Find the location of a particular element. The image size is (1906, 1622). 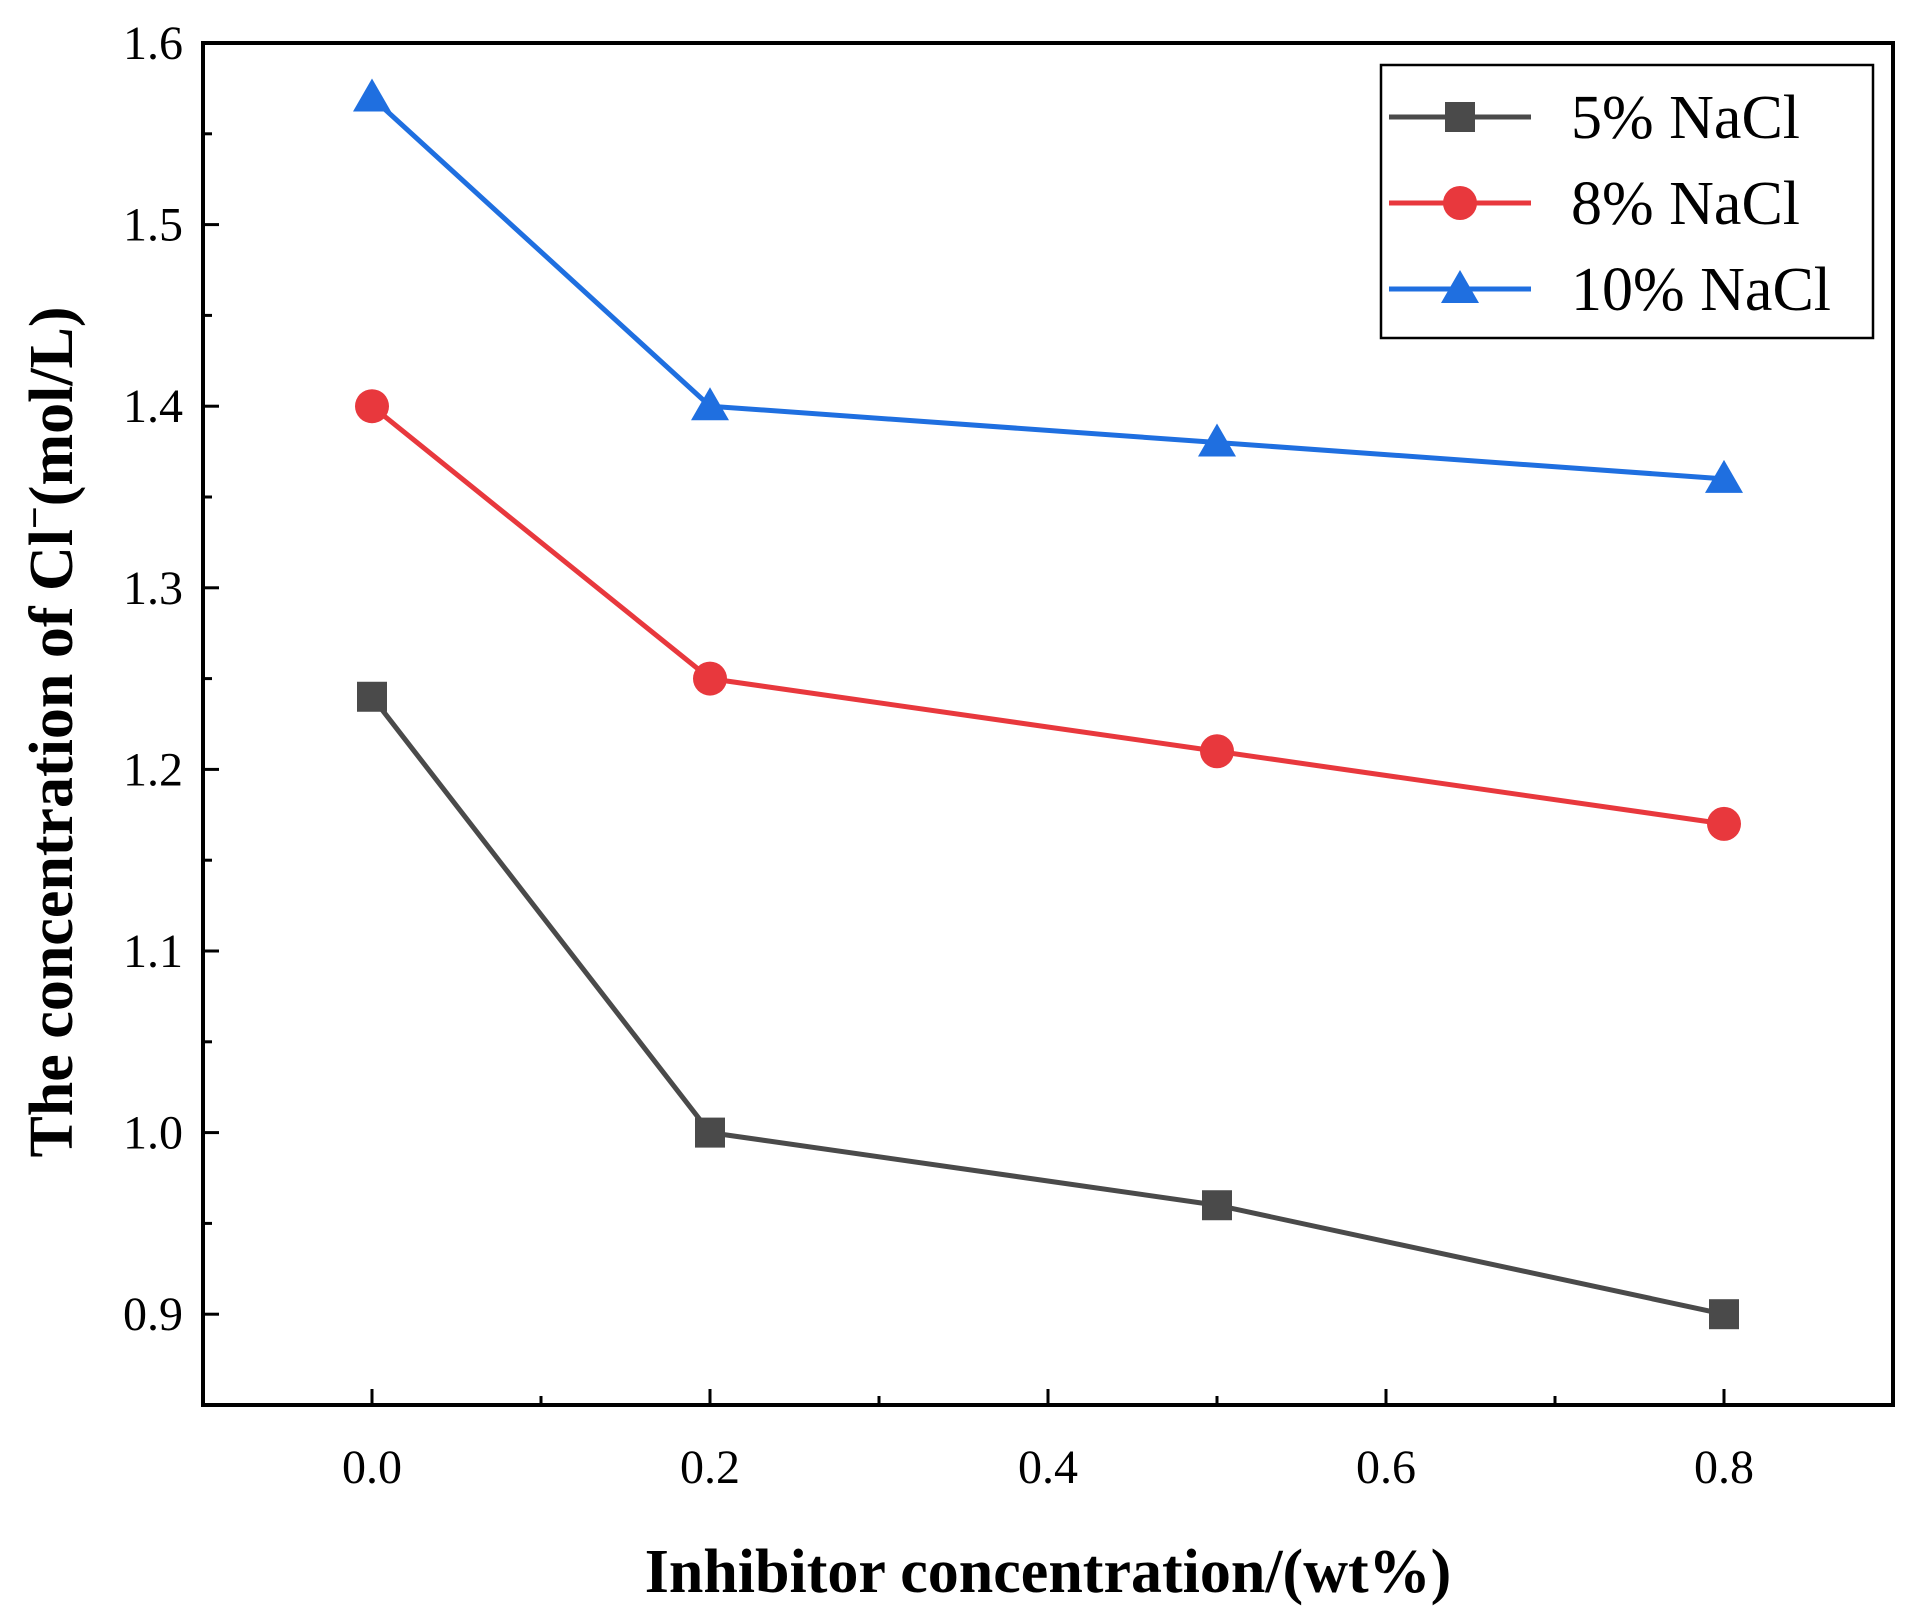

y-axis-title-unit: (mol/L) is located at coordinates (52, 406).